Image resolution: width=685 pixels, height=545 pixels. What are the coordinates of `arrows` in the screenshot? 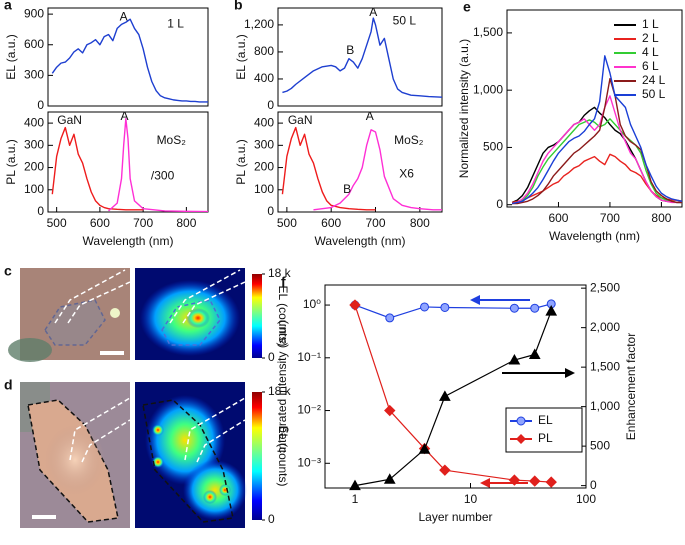 It's located at (522, 391).